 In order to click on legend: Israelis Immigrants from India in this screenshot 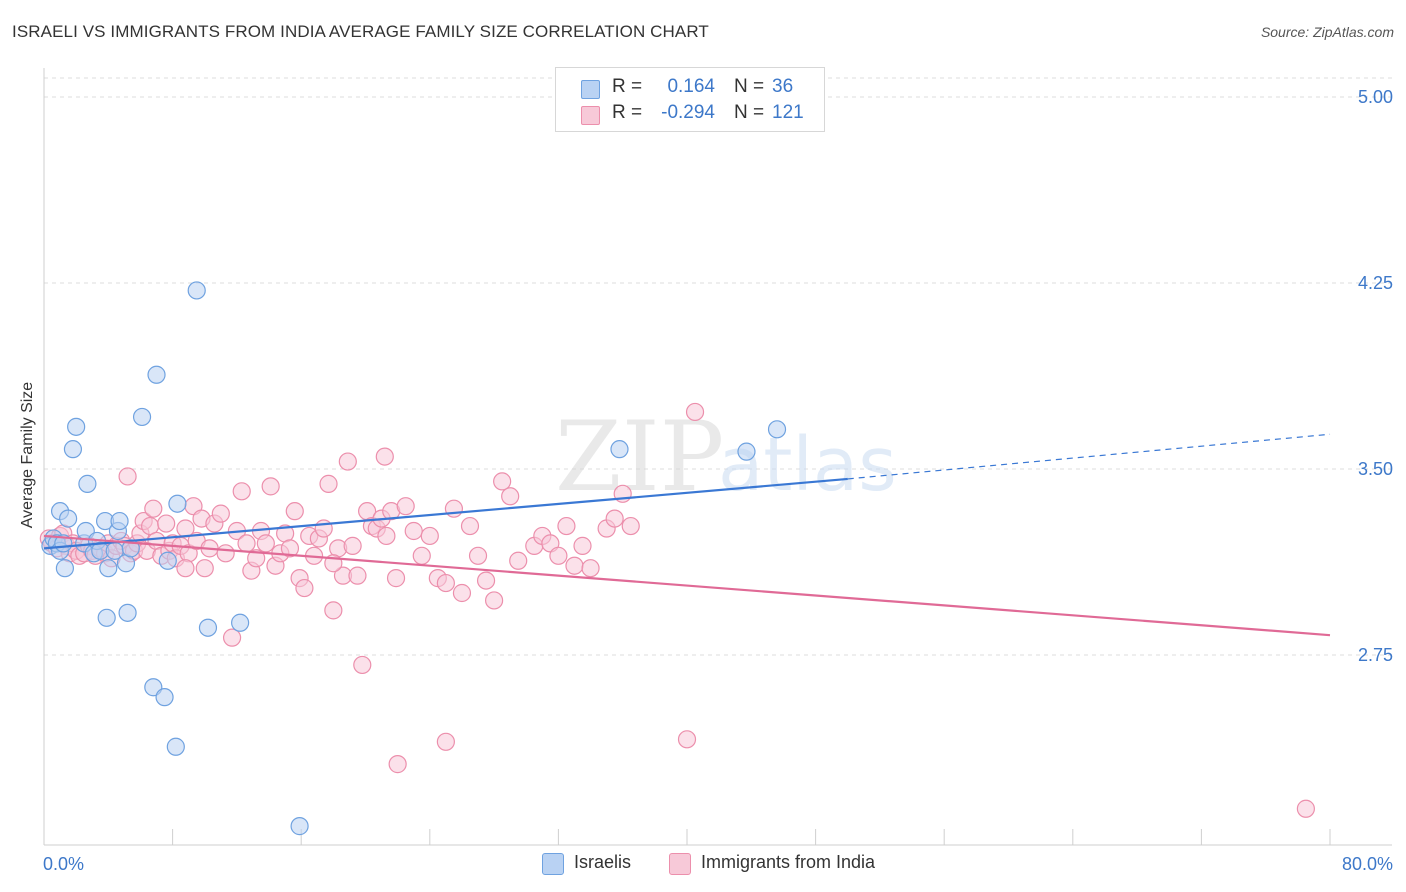, I will do `click(703, 865)`.